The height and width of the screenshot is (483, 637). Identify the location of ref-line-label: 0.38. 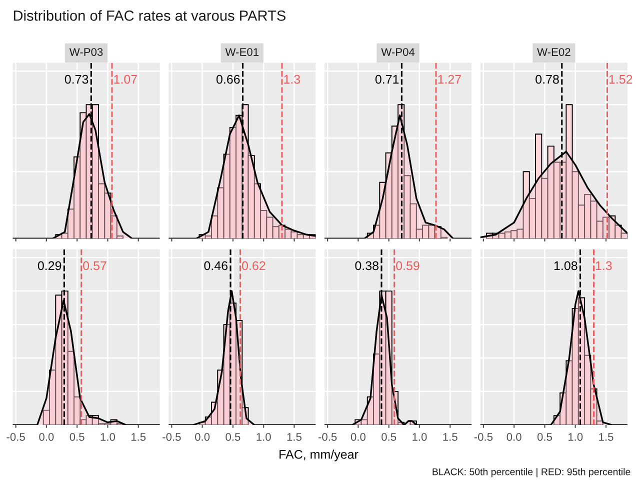
(366, 265).